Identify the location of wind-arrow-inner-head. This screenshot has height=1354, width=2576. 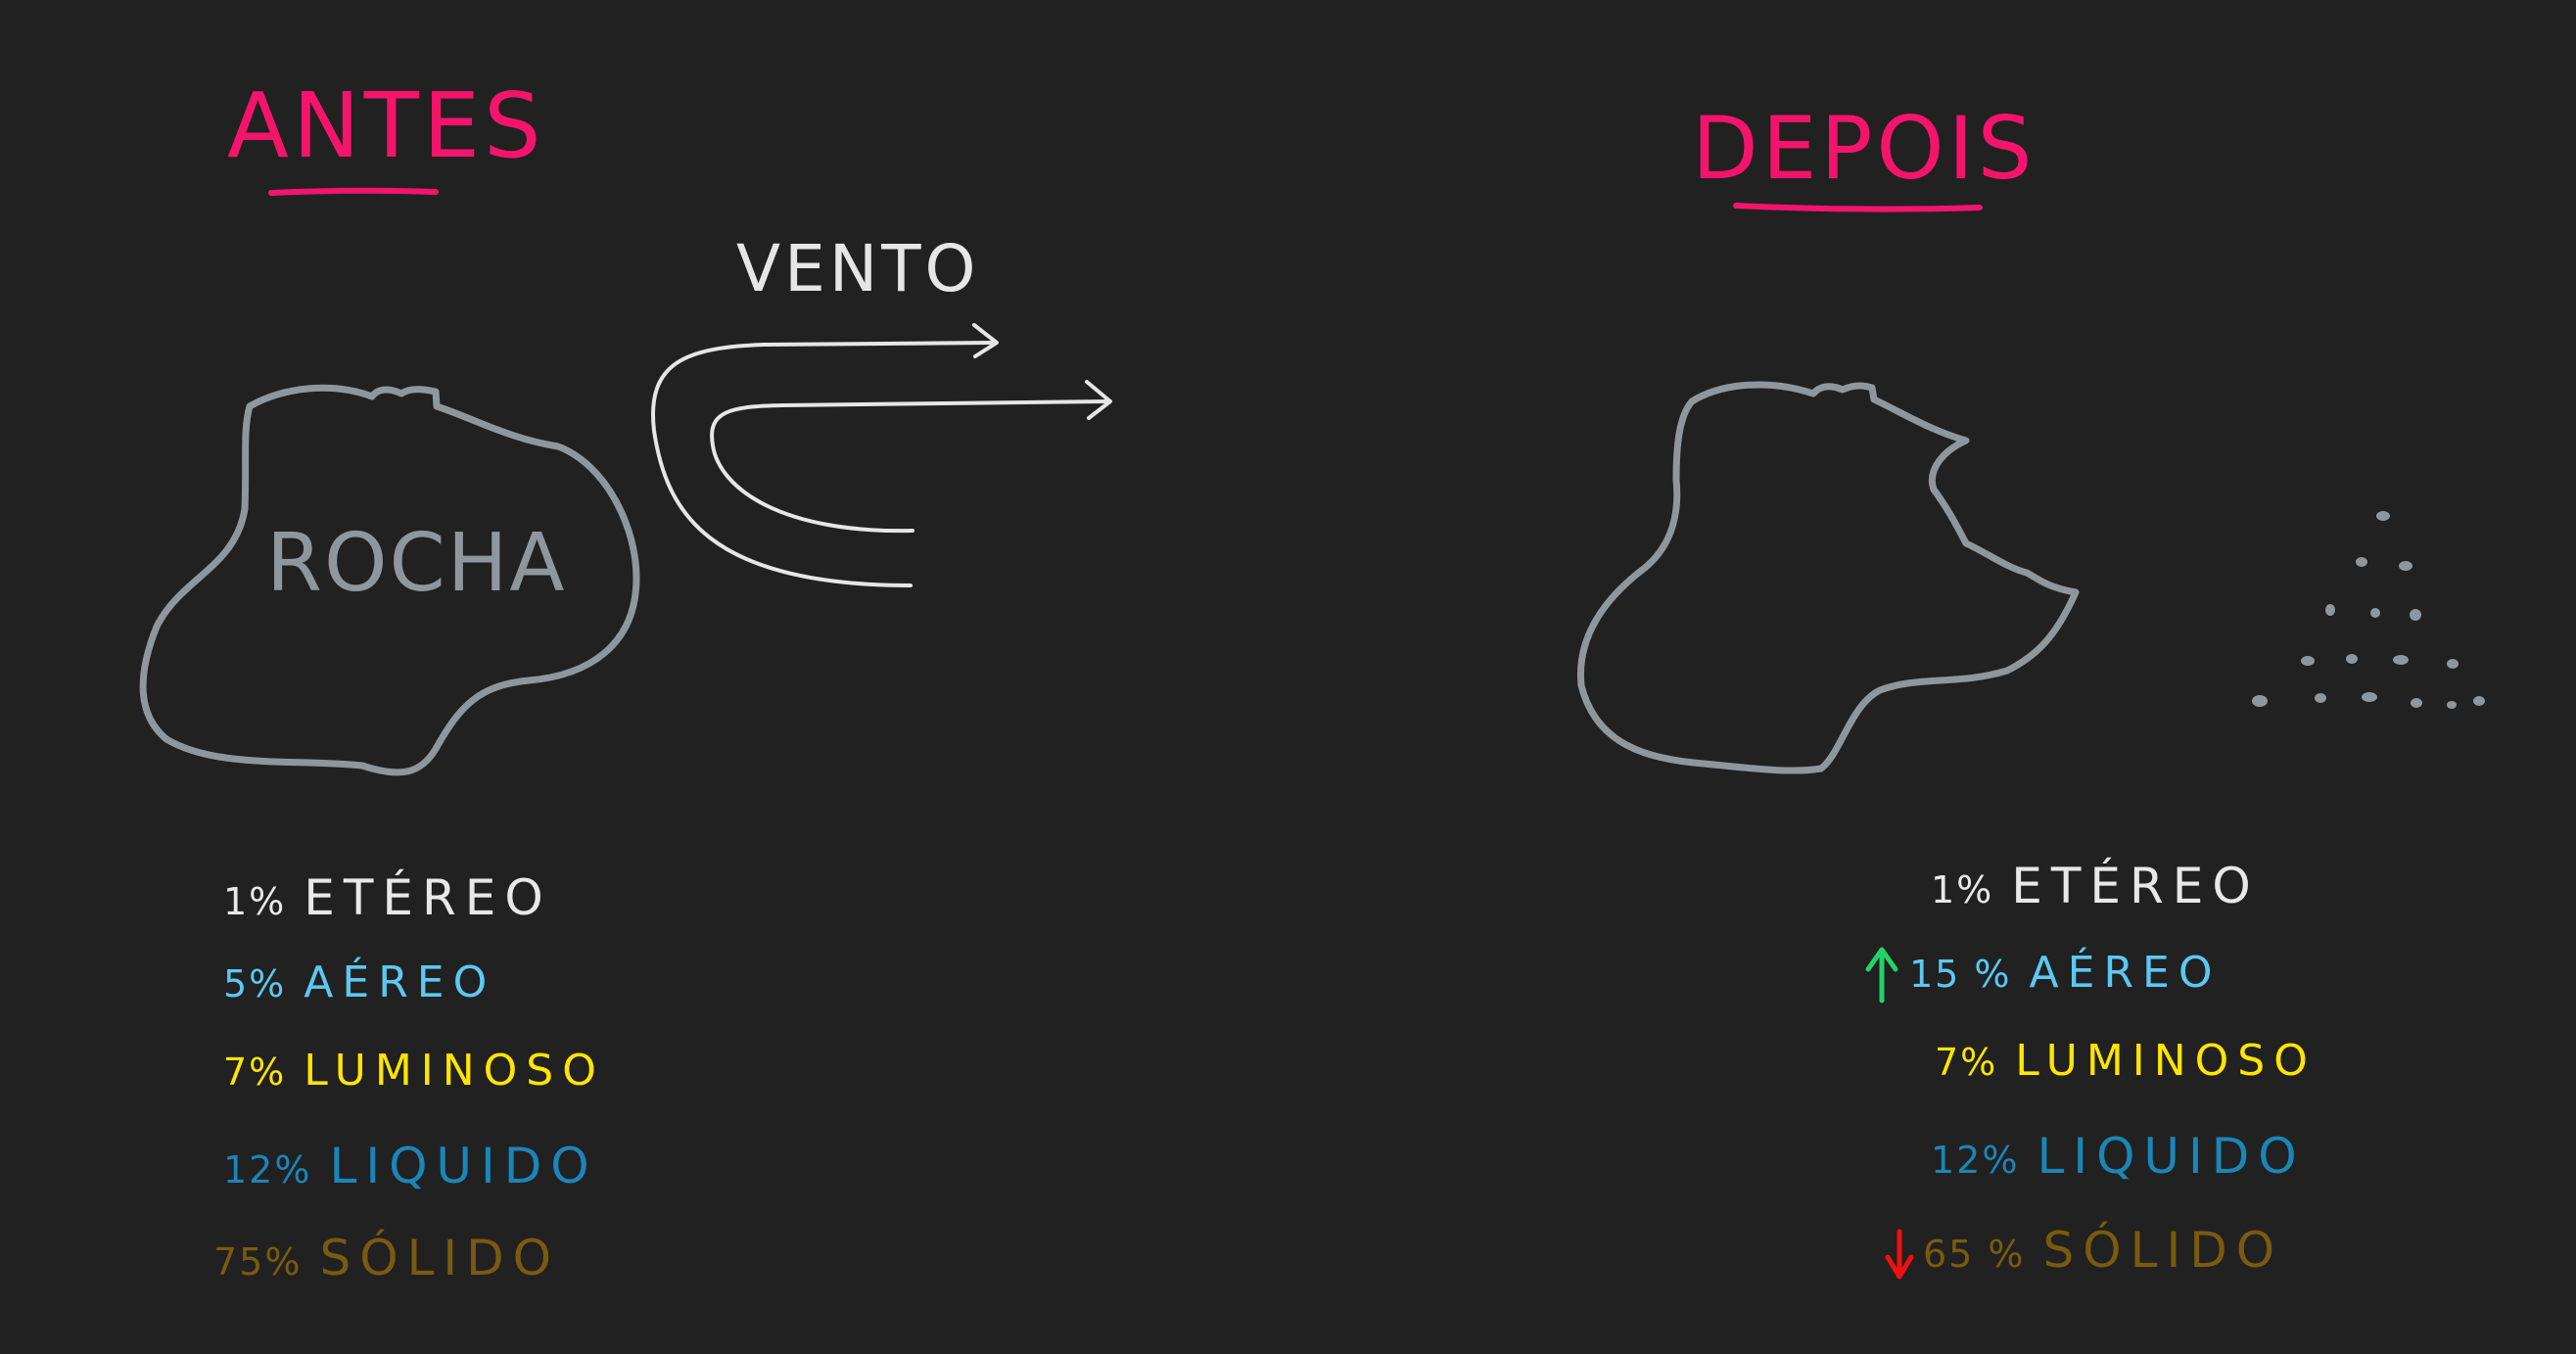
(1098, 400).